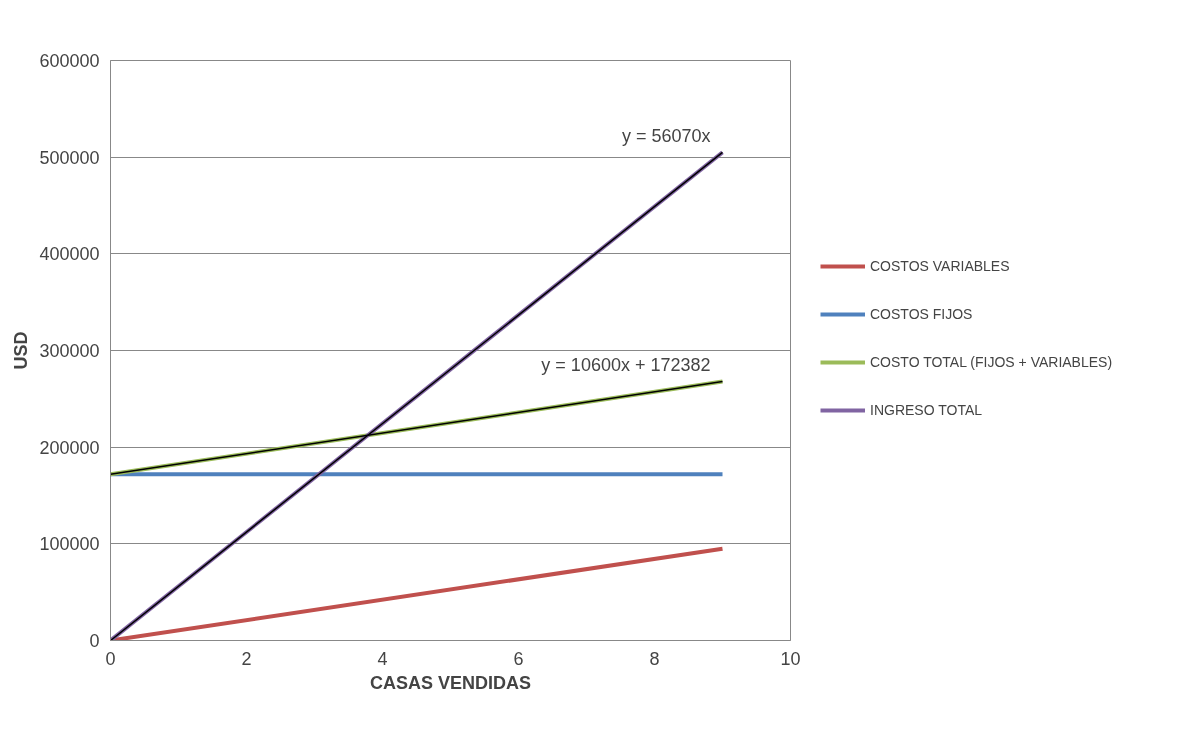 The width and height of the screenshot is (1179, 747). What do you see at coordinates (69, 447) in the screenshot?
I see `y-tick-label: 200000` at bounding box center [69, 447].